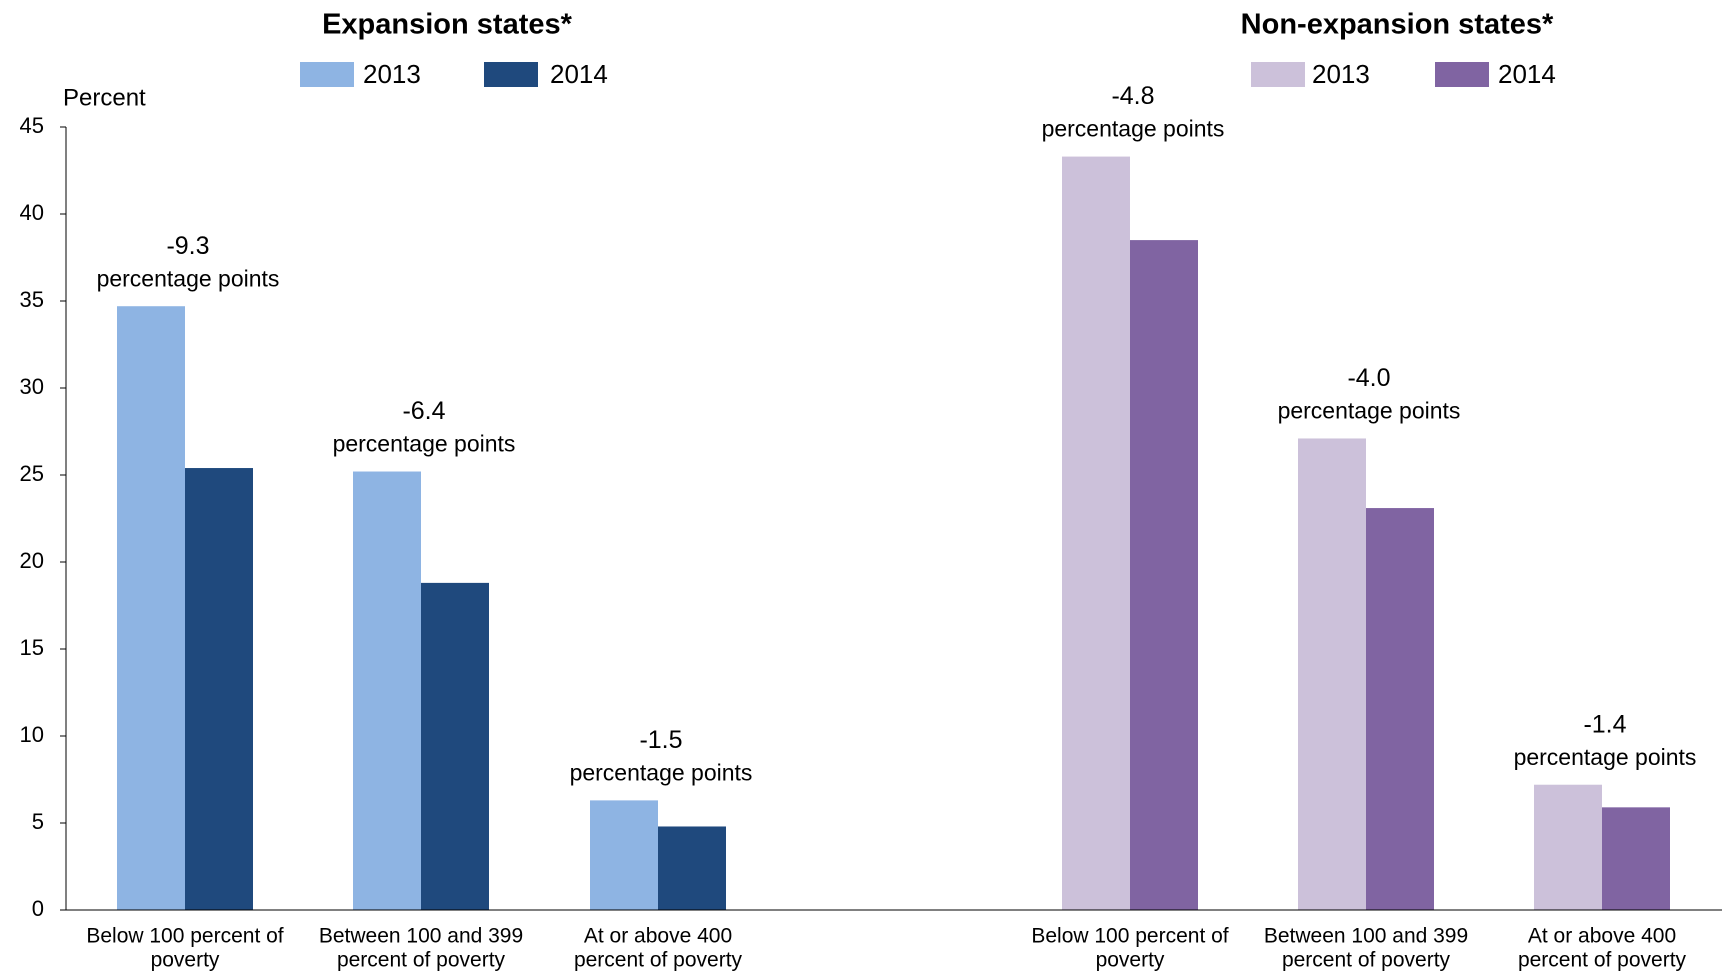  What do you see at coordinates (38, 908) in the screenshot?
I see `y-tick-label: 0` at bounding box center [38, 908].